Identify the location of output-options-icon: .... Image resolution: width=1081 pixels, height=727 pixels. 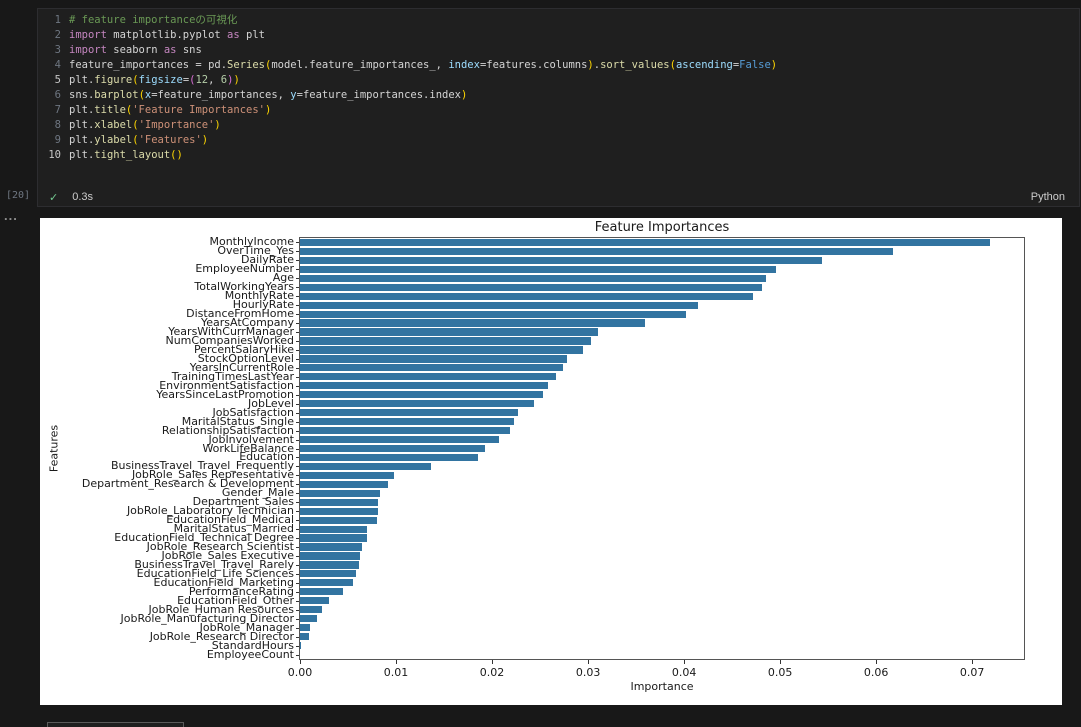
(11, 215).